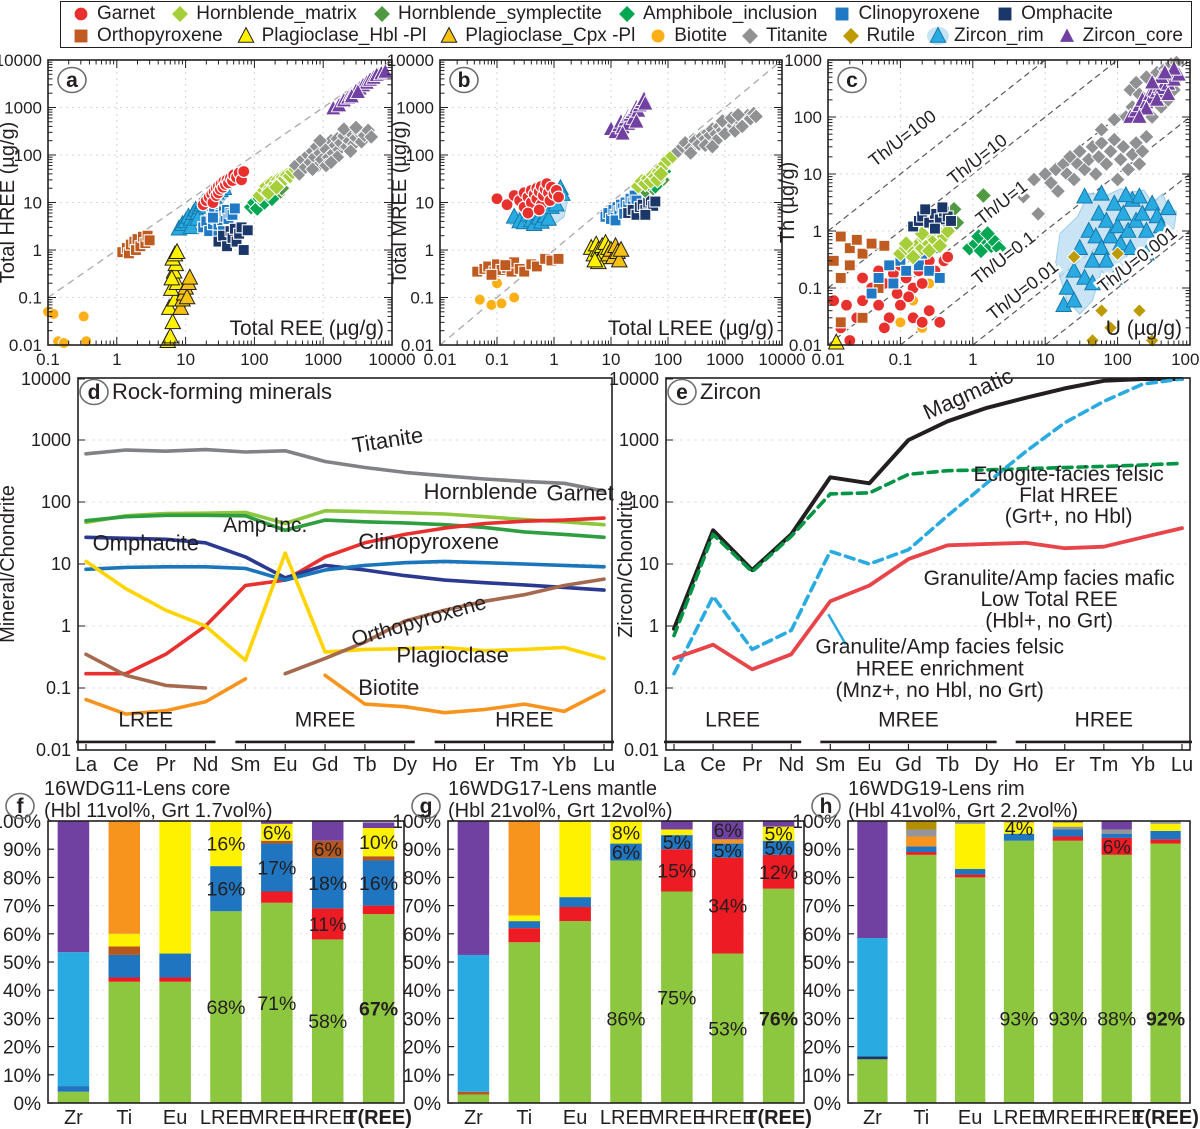  What do you see at coordinates (626, 833) in the screenshot?
I see `svg-text: 8%` at bounding box center [626, 833].